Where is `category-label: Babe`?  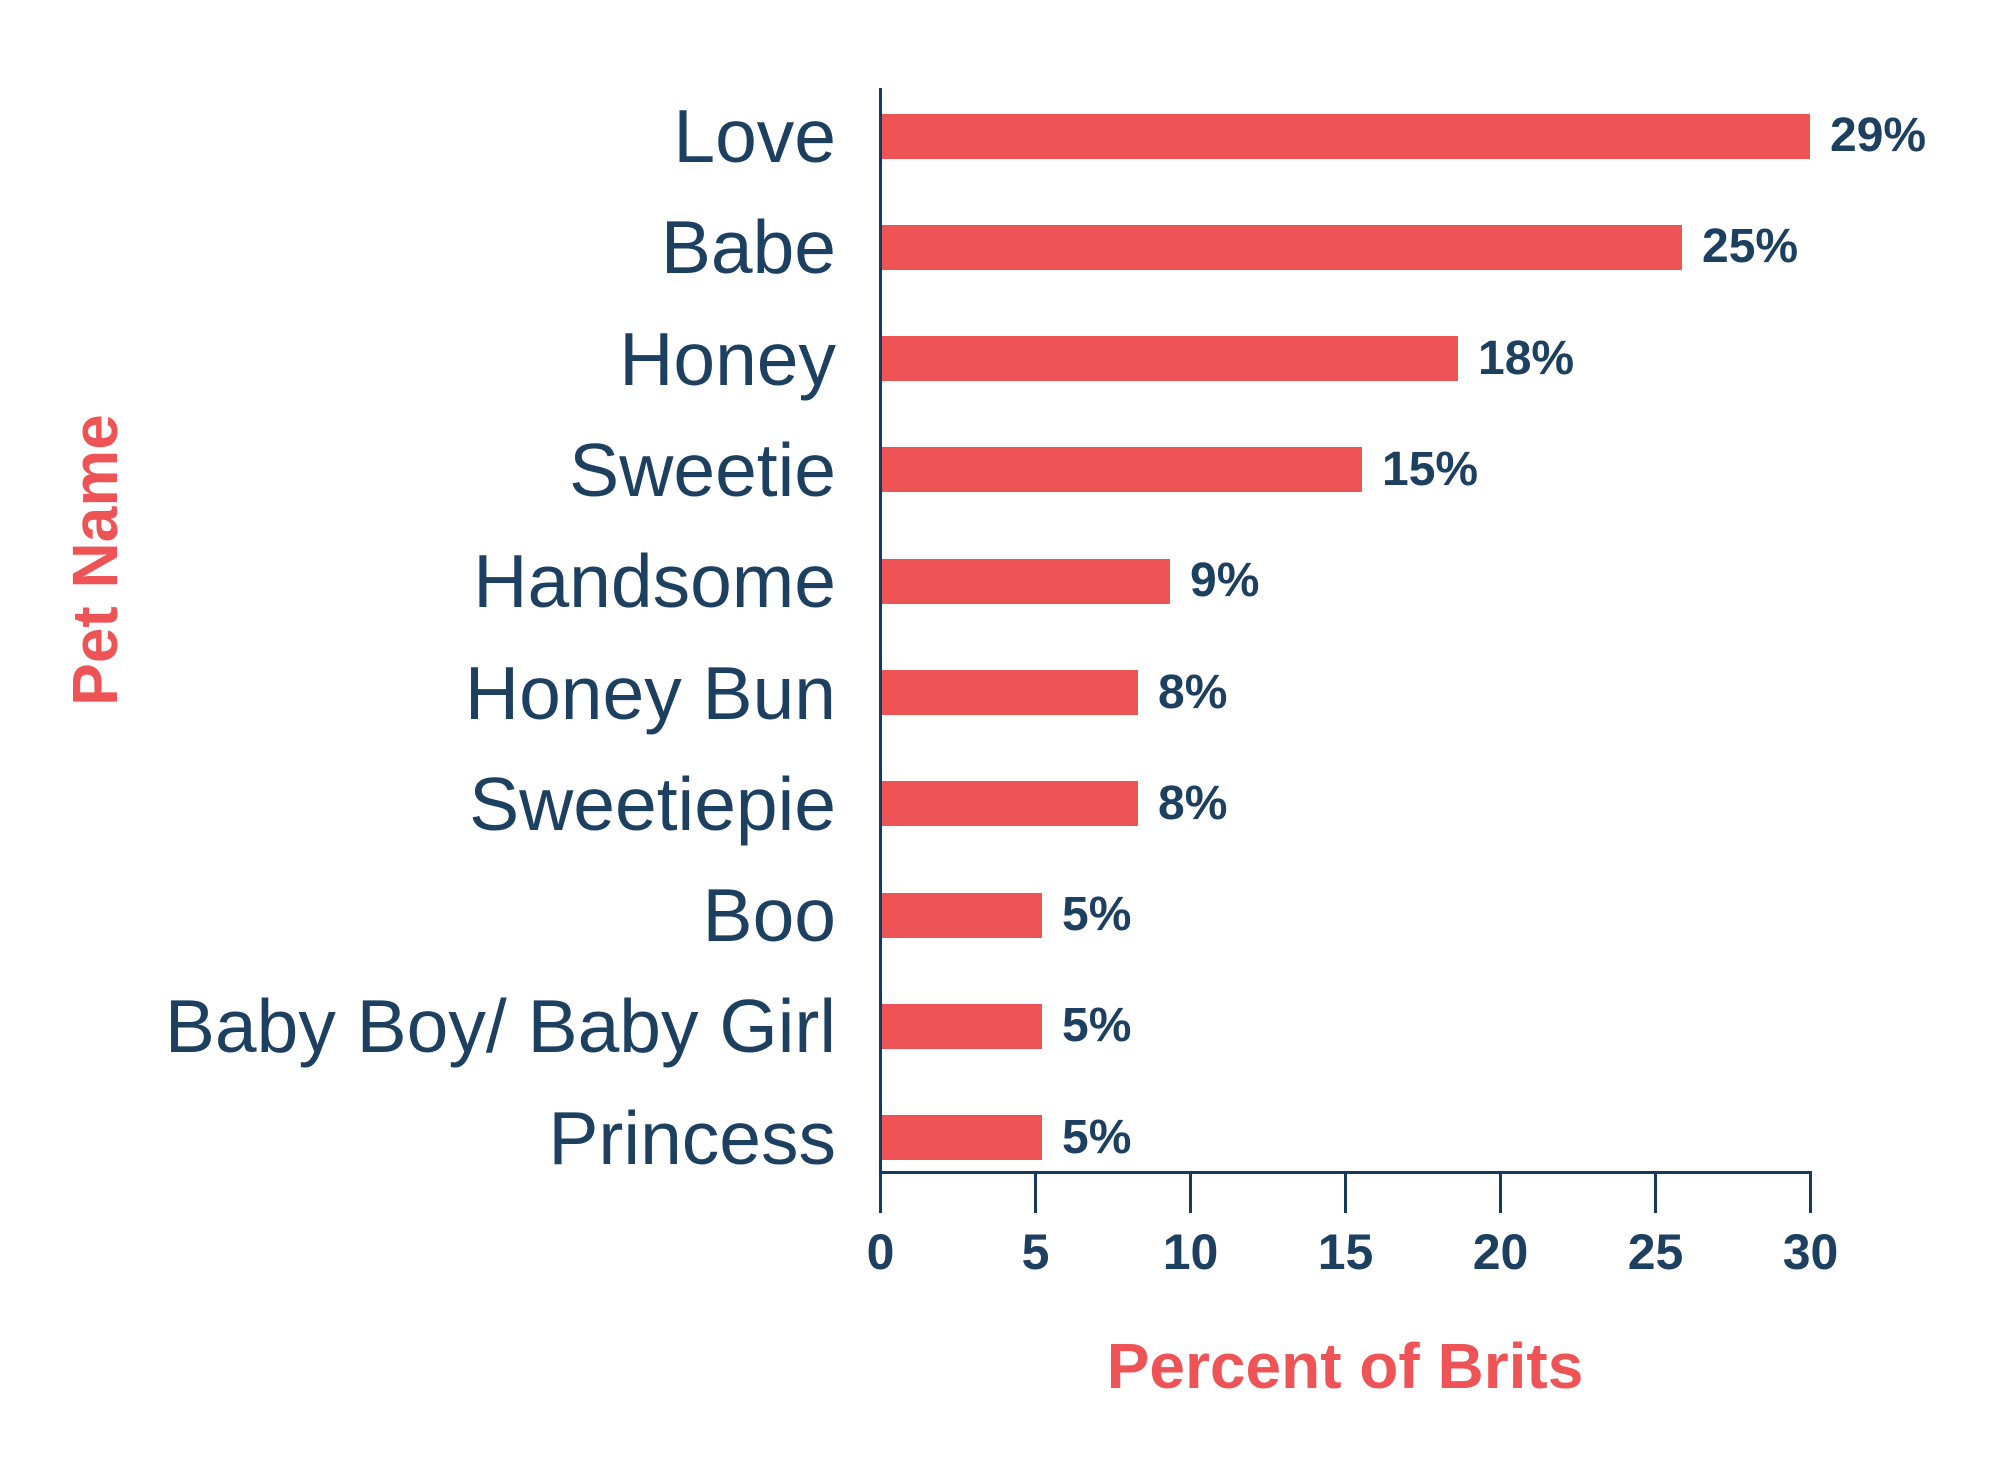
category-label: Babe is located at coordinates (748, 247).